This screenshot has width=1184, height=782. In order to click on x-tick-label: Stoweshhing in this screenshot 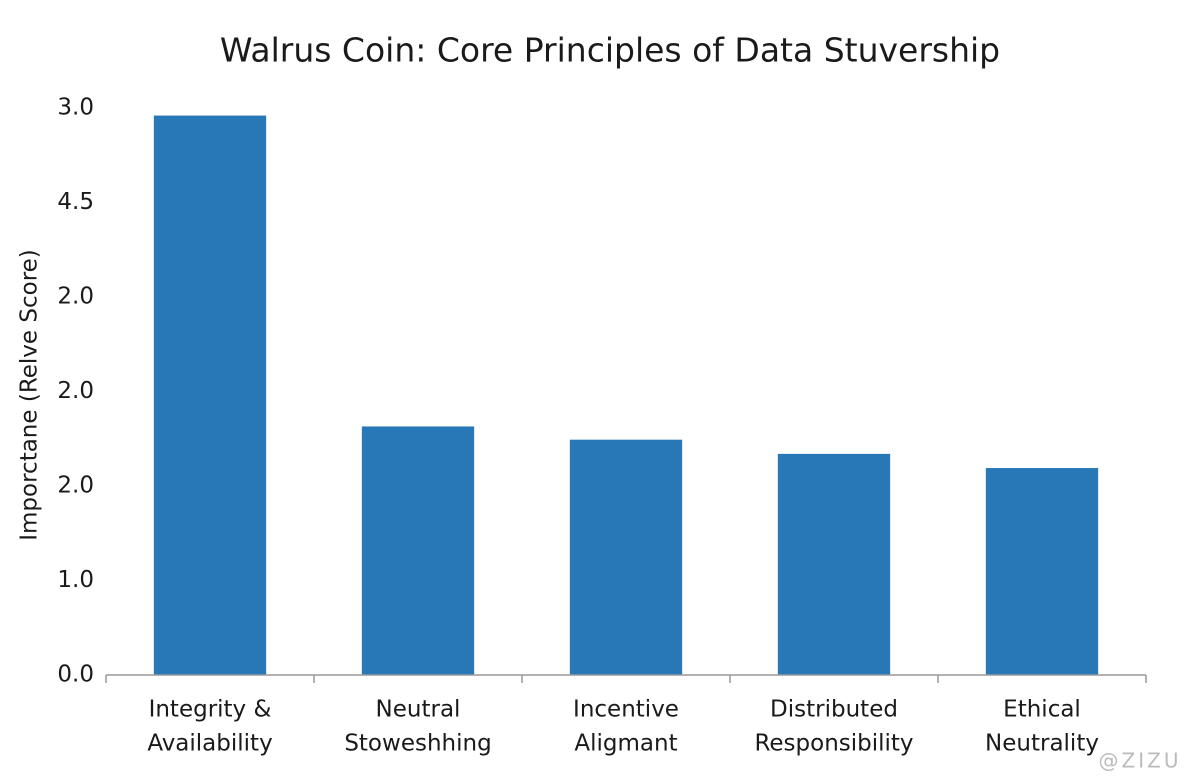, I will do `click(417, 744)`.